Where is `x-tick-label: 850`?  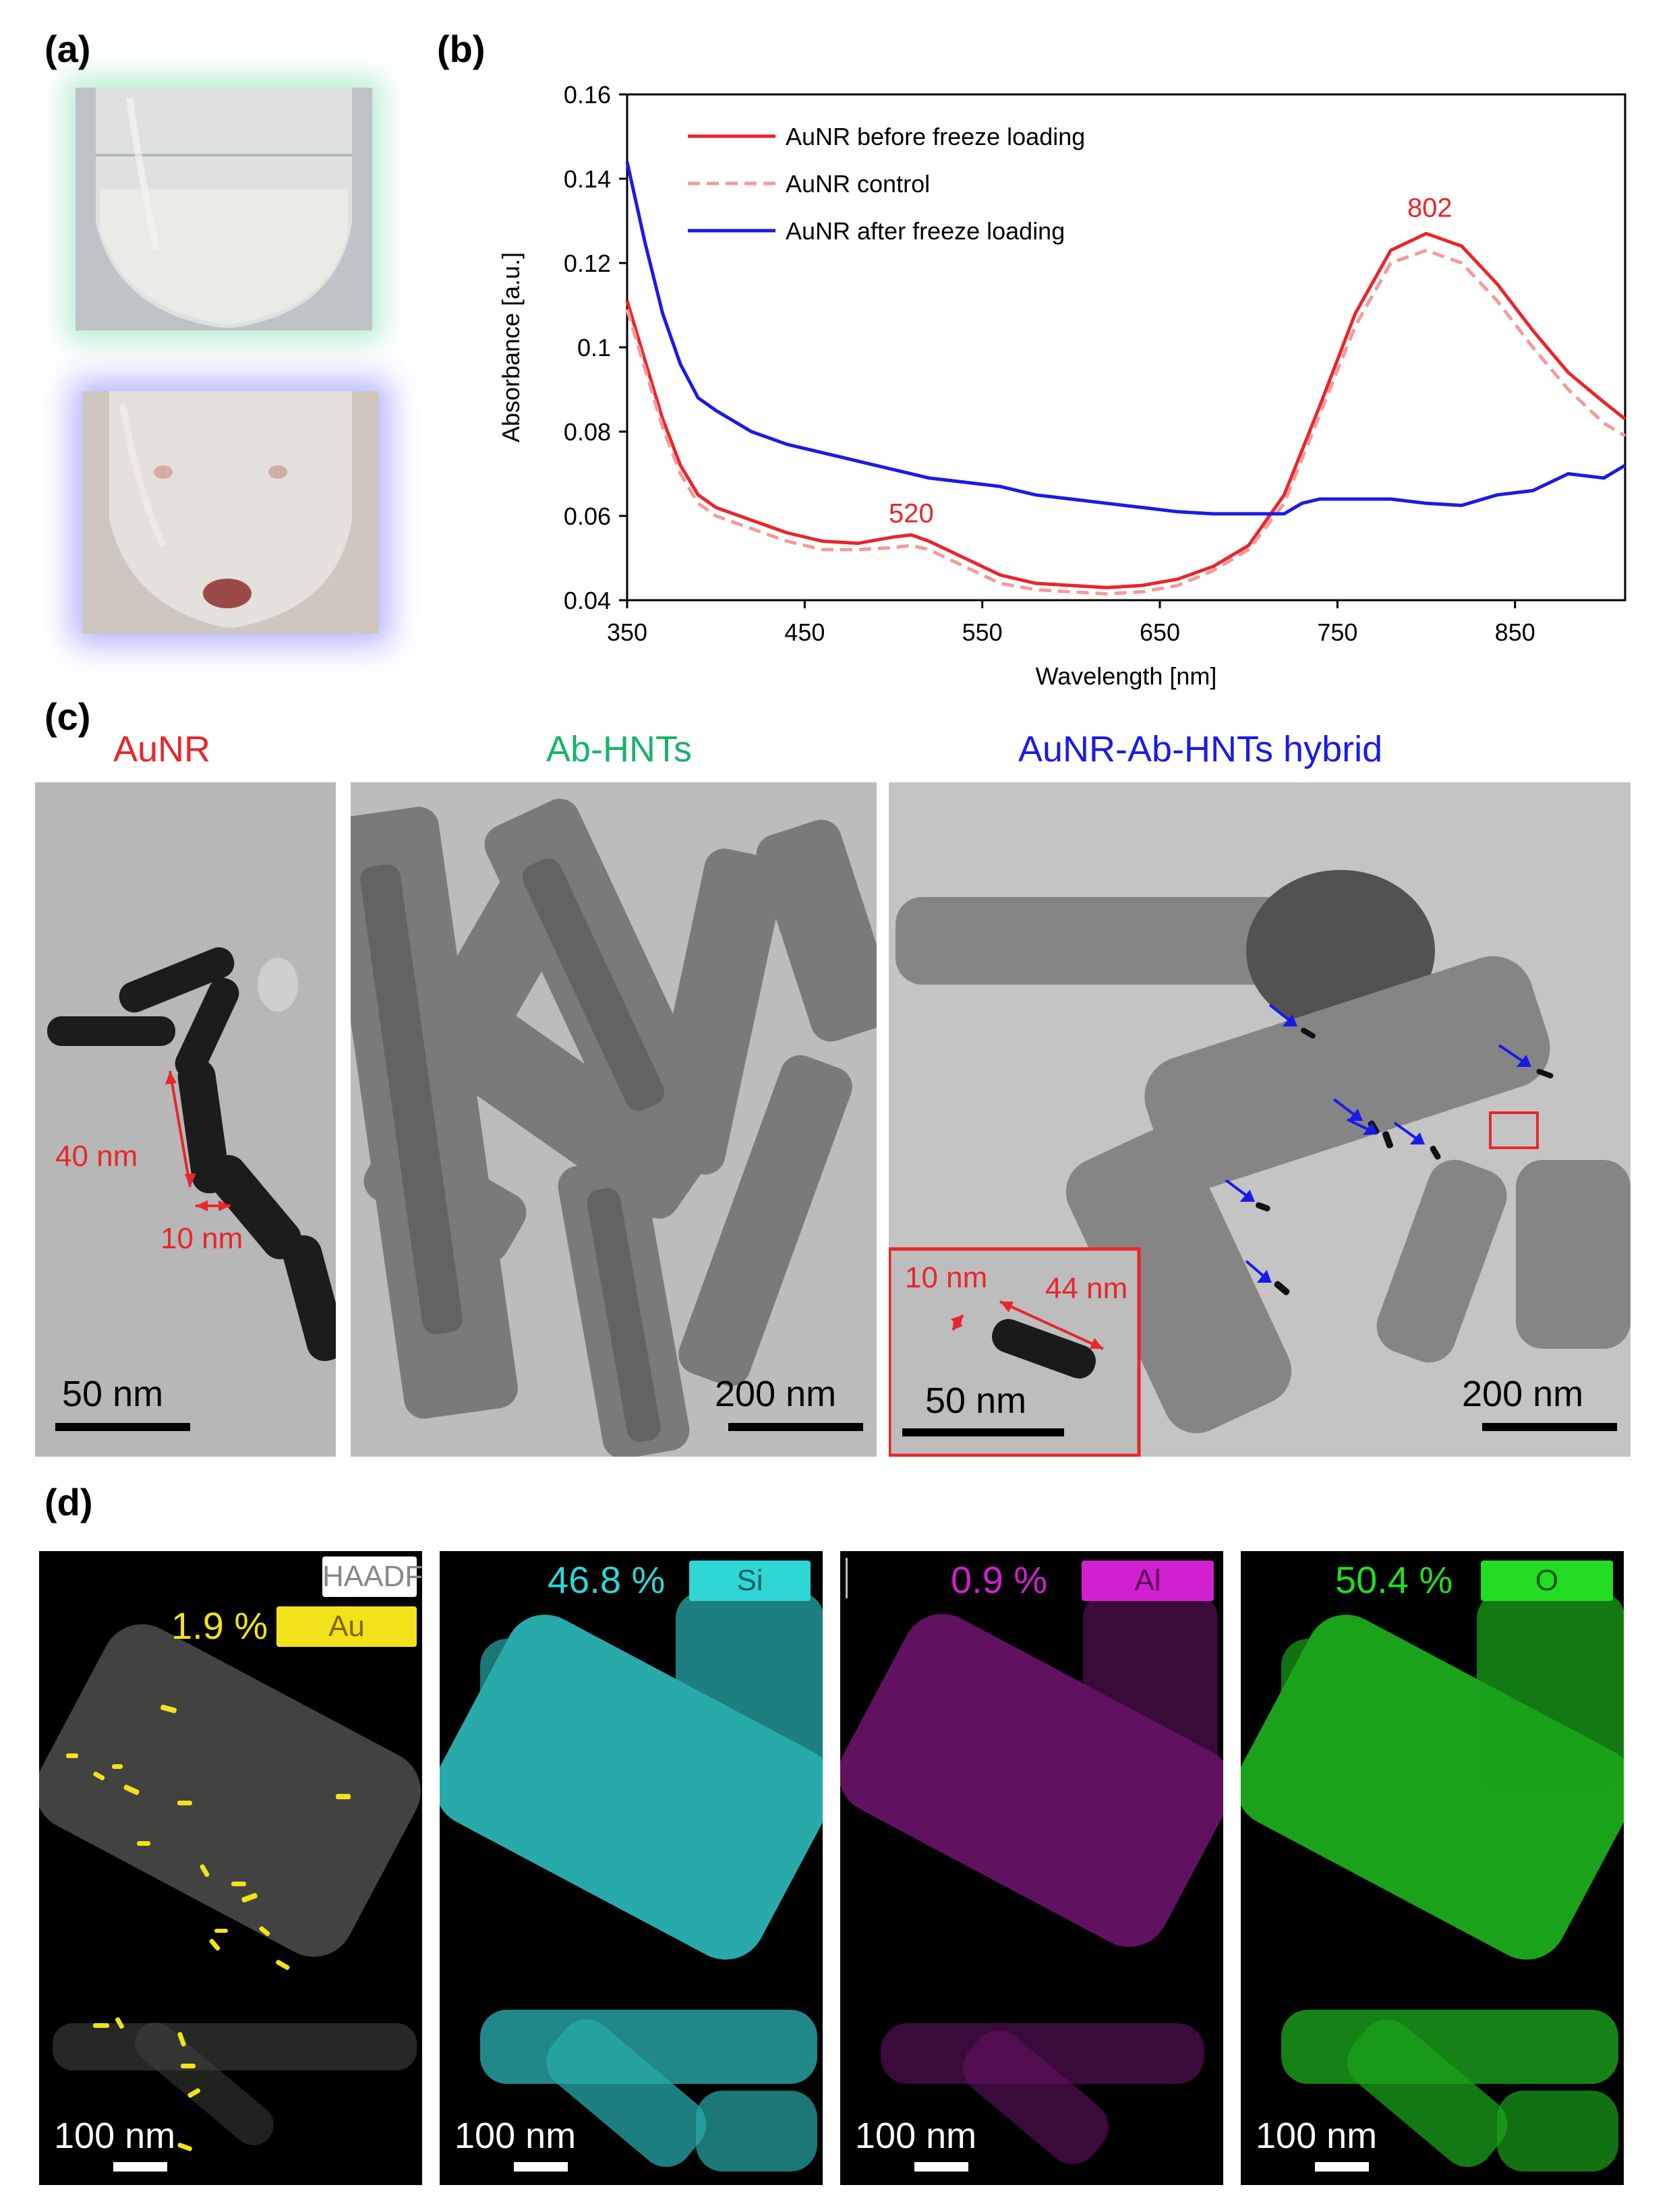
x-tick-label: 850 is located at coordinates (1515, 632).